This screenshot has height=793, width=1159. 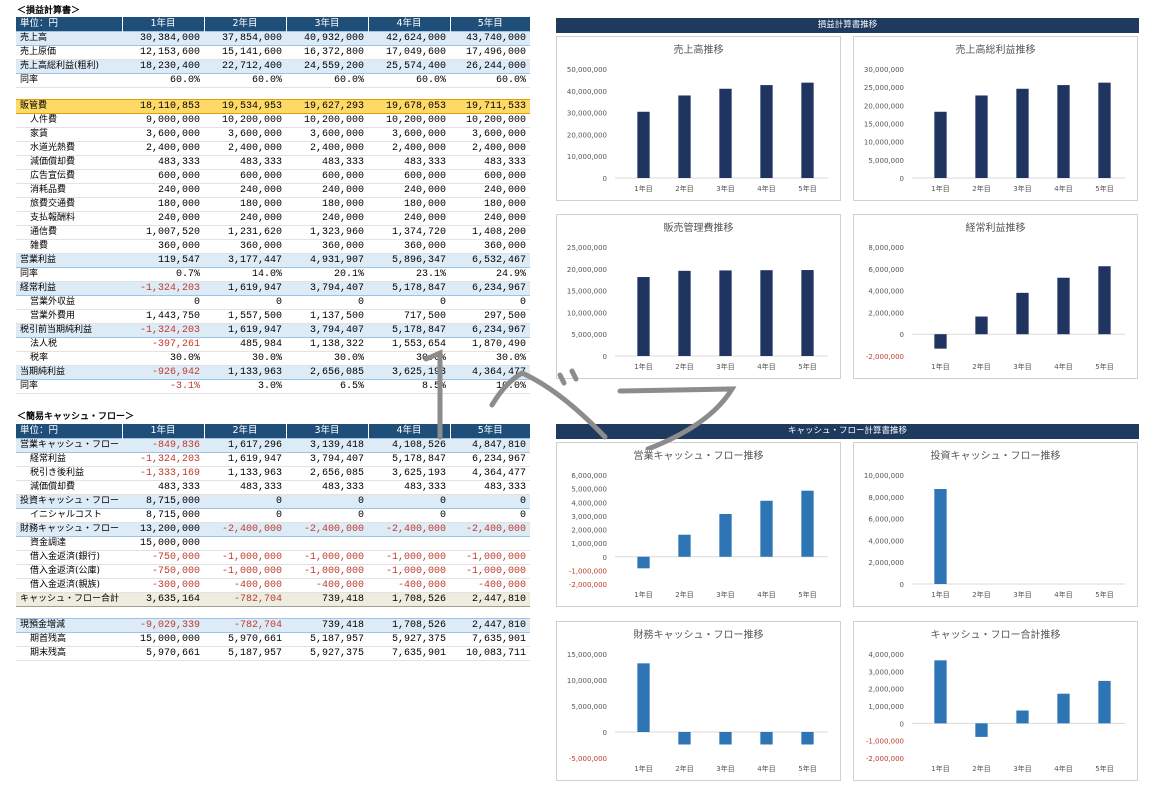 What do you see at coordinates (273, 176) in the screenshot?
I see `table-row: 広告宣伝費 600,000 600,000 600,000 600,000 600,000` at bounding box center [273, 176].